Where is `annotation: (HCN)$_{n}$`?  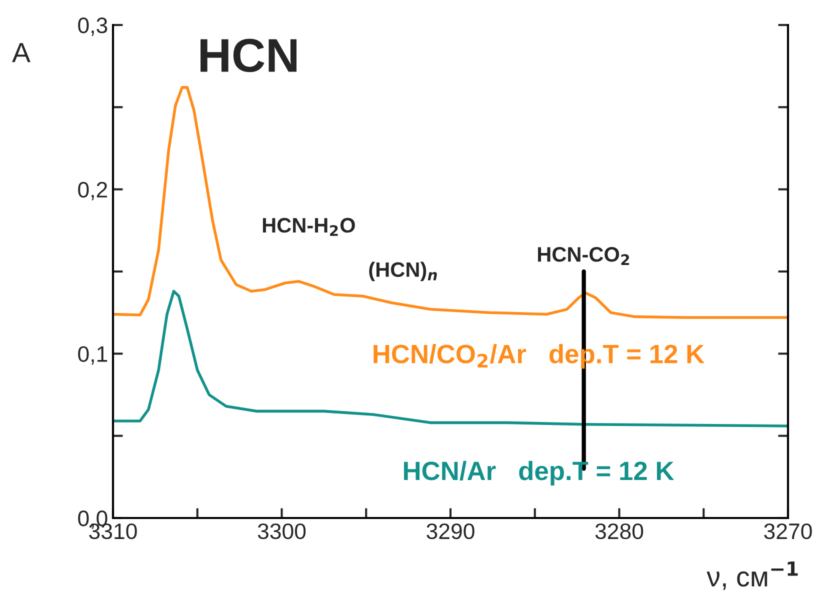
annotation: (HCN)$_{n}$ is located at coordinates (403, 272).